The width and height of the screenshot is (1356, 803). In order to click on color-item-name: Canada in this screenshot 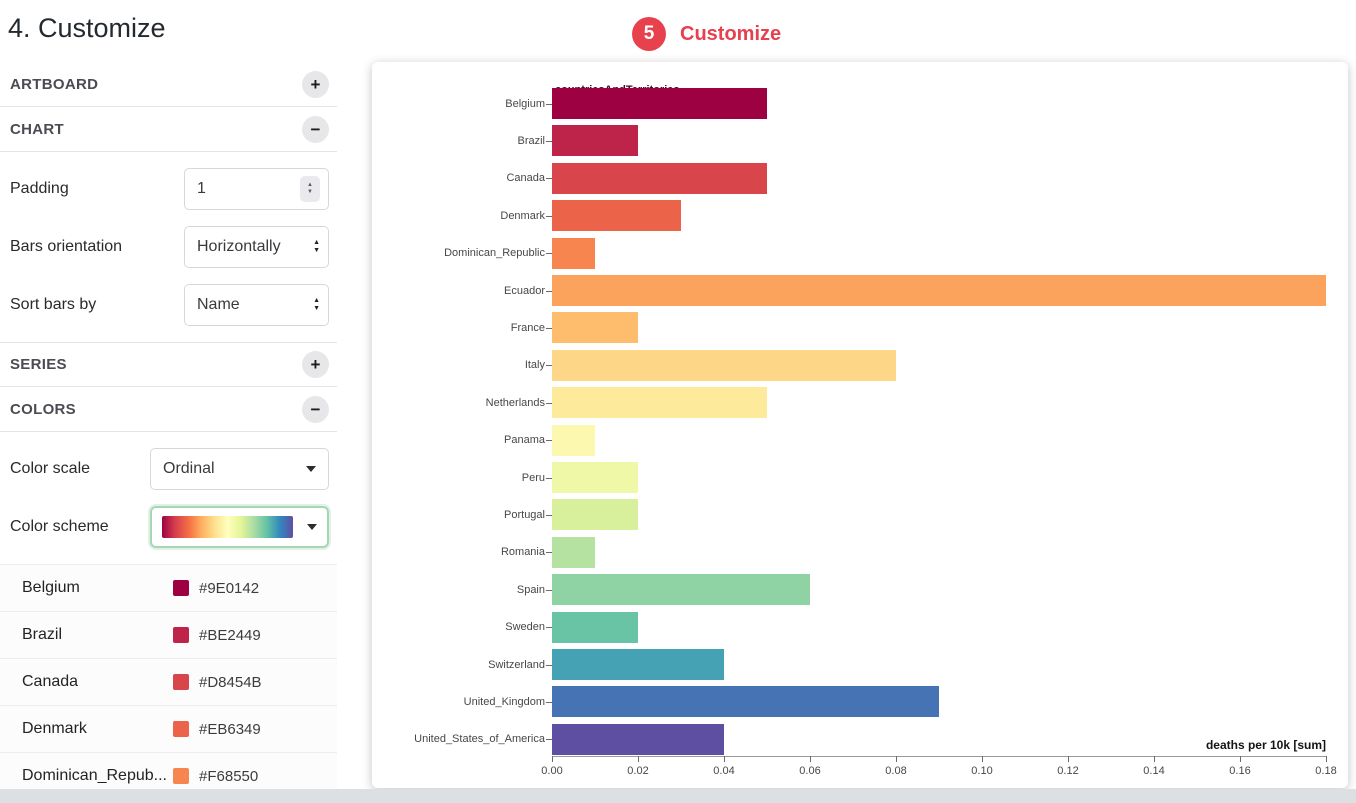, I will do `click(50, 681)`.